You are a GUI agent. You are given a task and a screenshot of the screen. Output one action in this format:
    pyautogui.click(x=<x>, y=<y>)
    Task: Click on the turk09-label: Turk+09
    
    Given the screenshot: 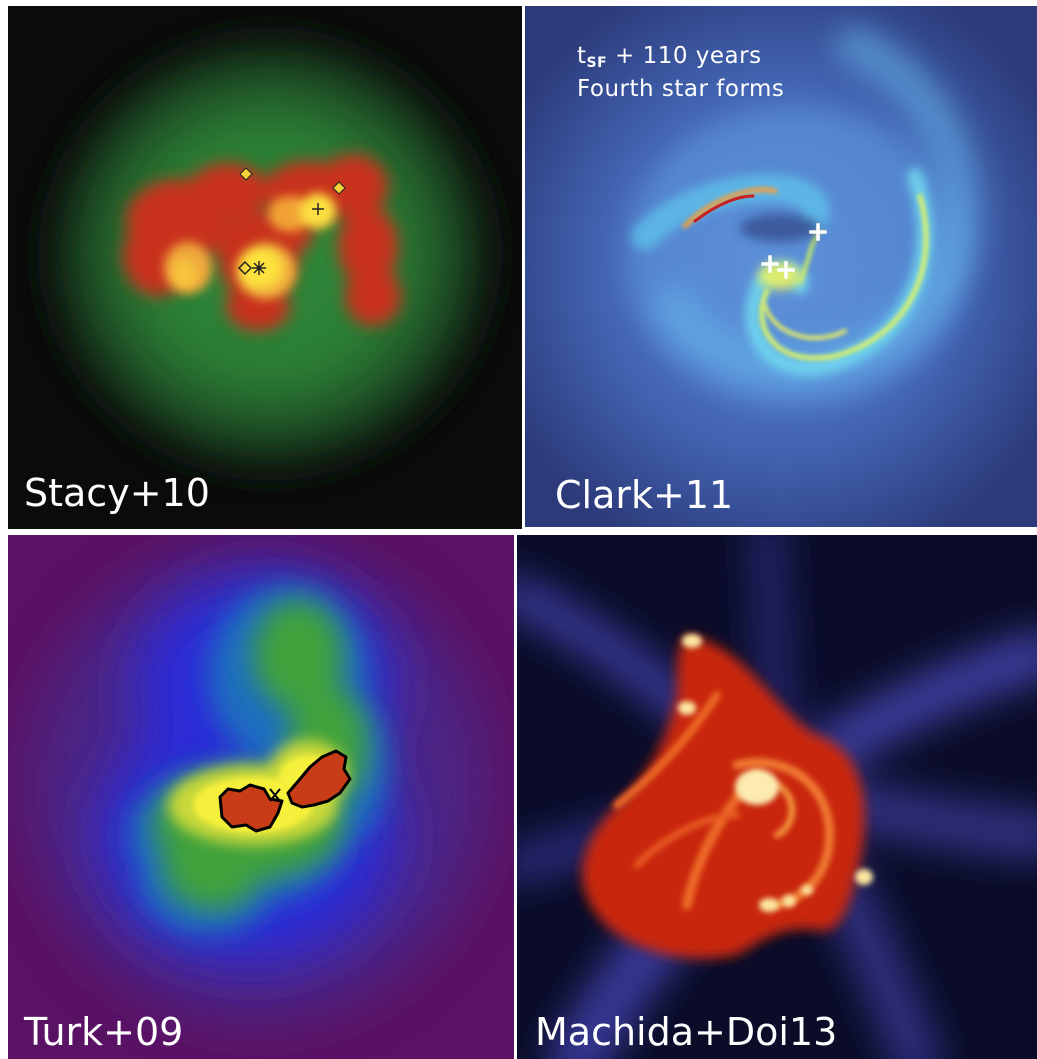 What is the action you would take?
    pyautogui.click(x=104, y=1032)
    